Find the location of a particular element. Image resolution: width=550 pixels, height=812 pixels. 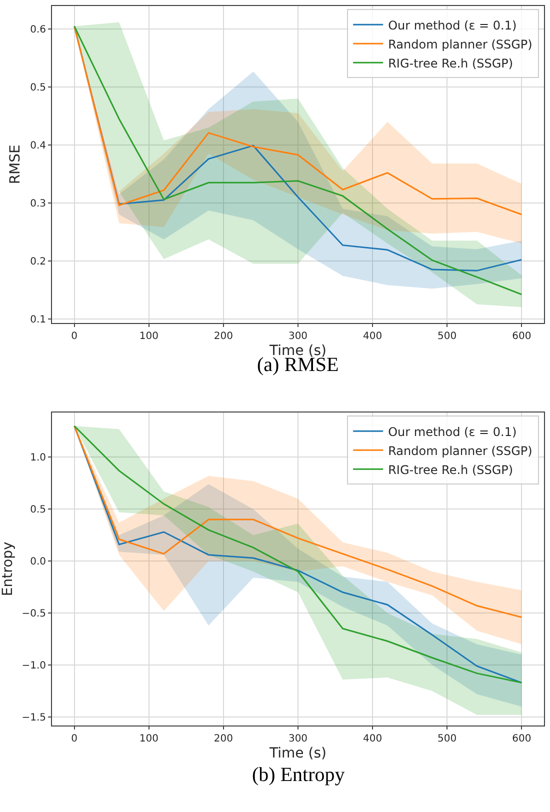

y-tick-label: −1.0 is located at coordinates (34, 666).